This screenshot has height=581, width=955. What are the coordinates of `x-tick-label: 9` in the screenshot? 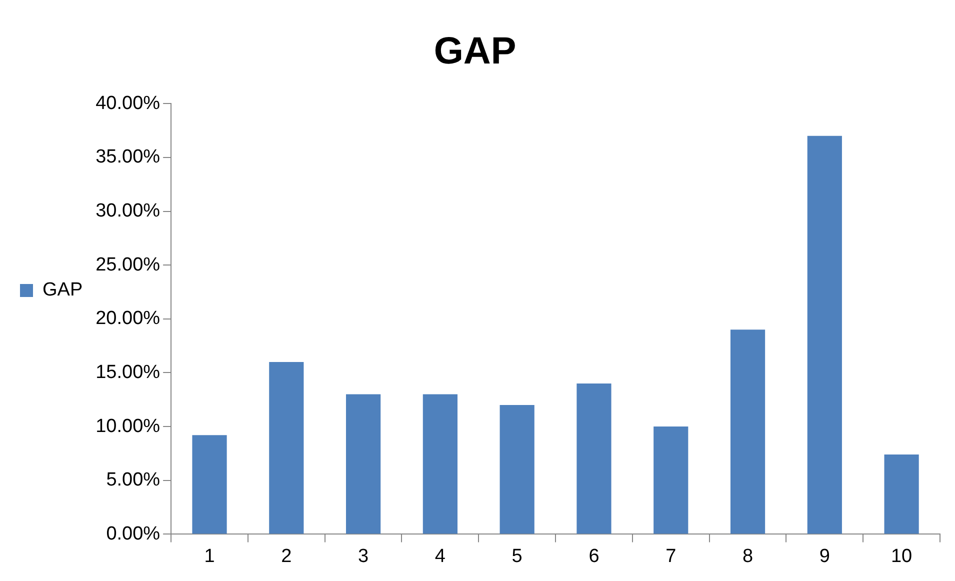 It's located at (824, 556).